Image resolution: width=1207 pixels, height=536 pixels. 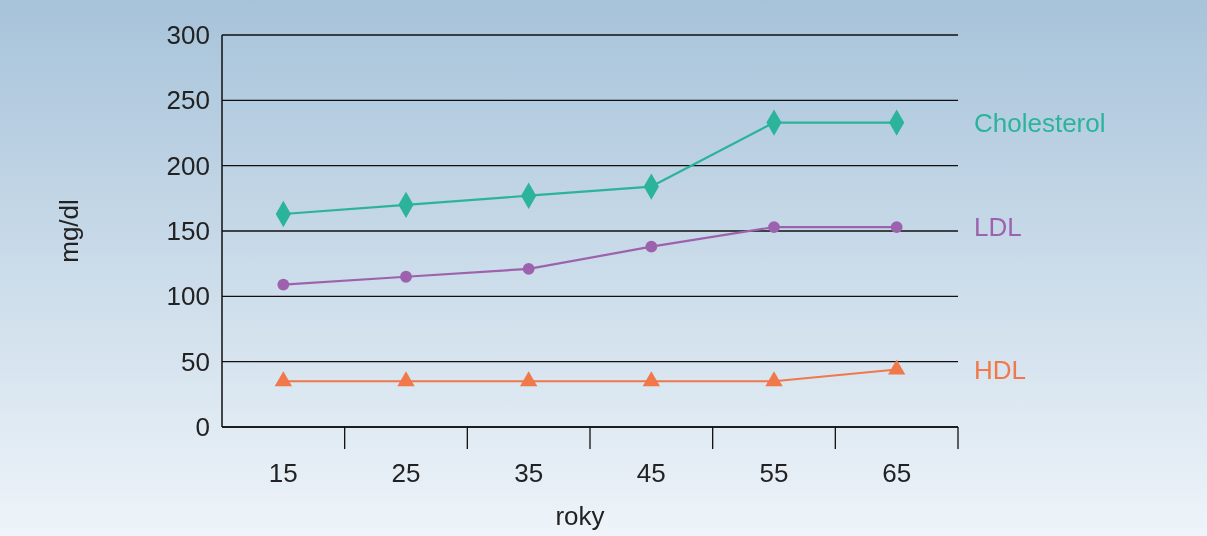 What do you see at coordinates (283, 473) in the screenshot?
I see `x-tick-label: 15` at bounding box center [283, 473].